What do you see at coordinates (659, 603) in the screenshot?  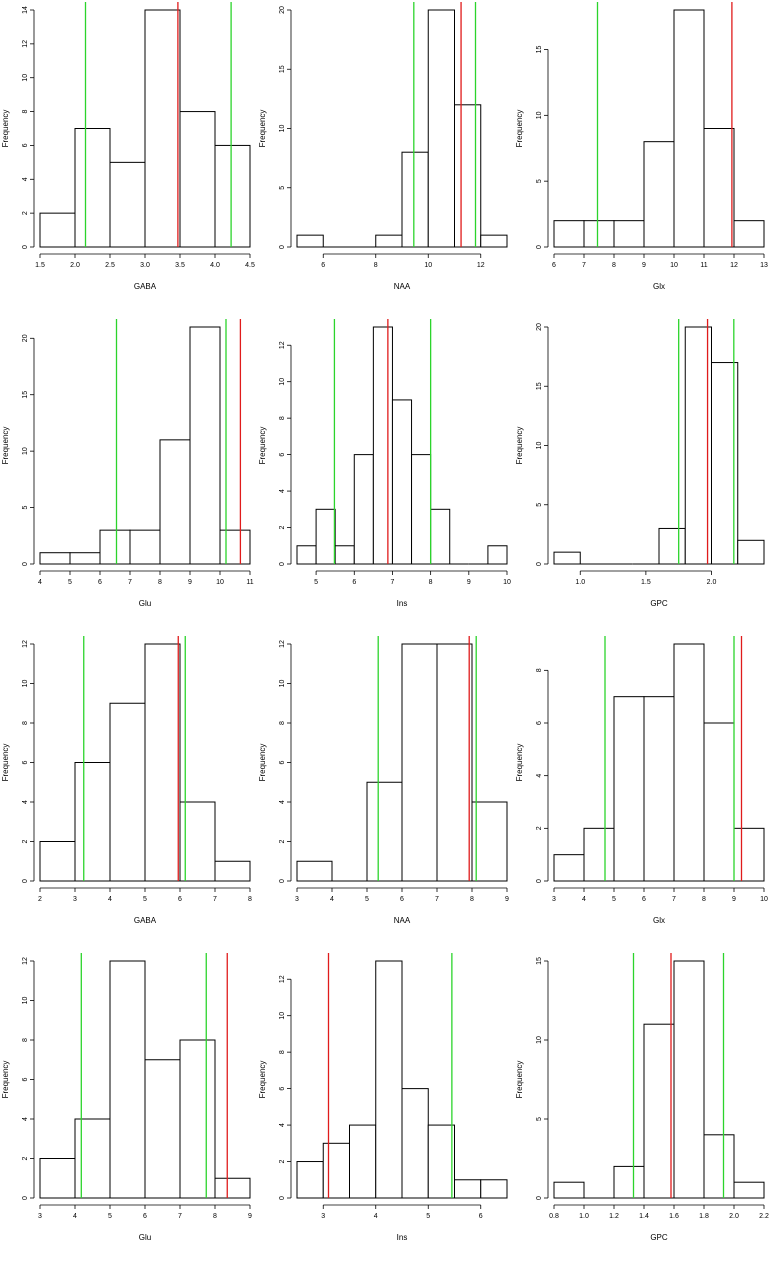 I see `x-axis-title: GPC` at bounding box center [659, 603].